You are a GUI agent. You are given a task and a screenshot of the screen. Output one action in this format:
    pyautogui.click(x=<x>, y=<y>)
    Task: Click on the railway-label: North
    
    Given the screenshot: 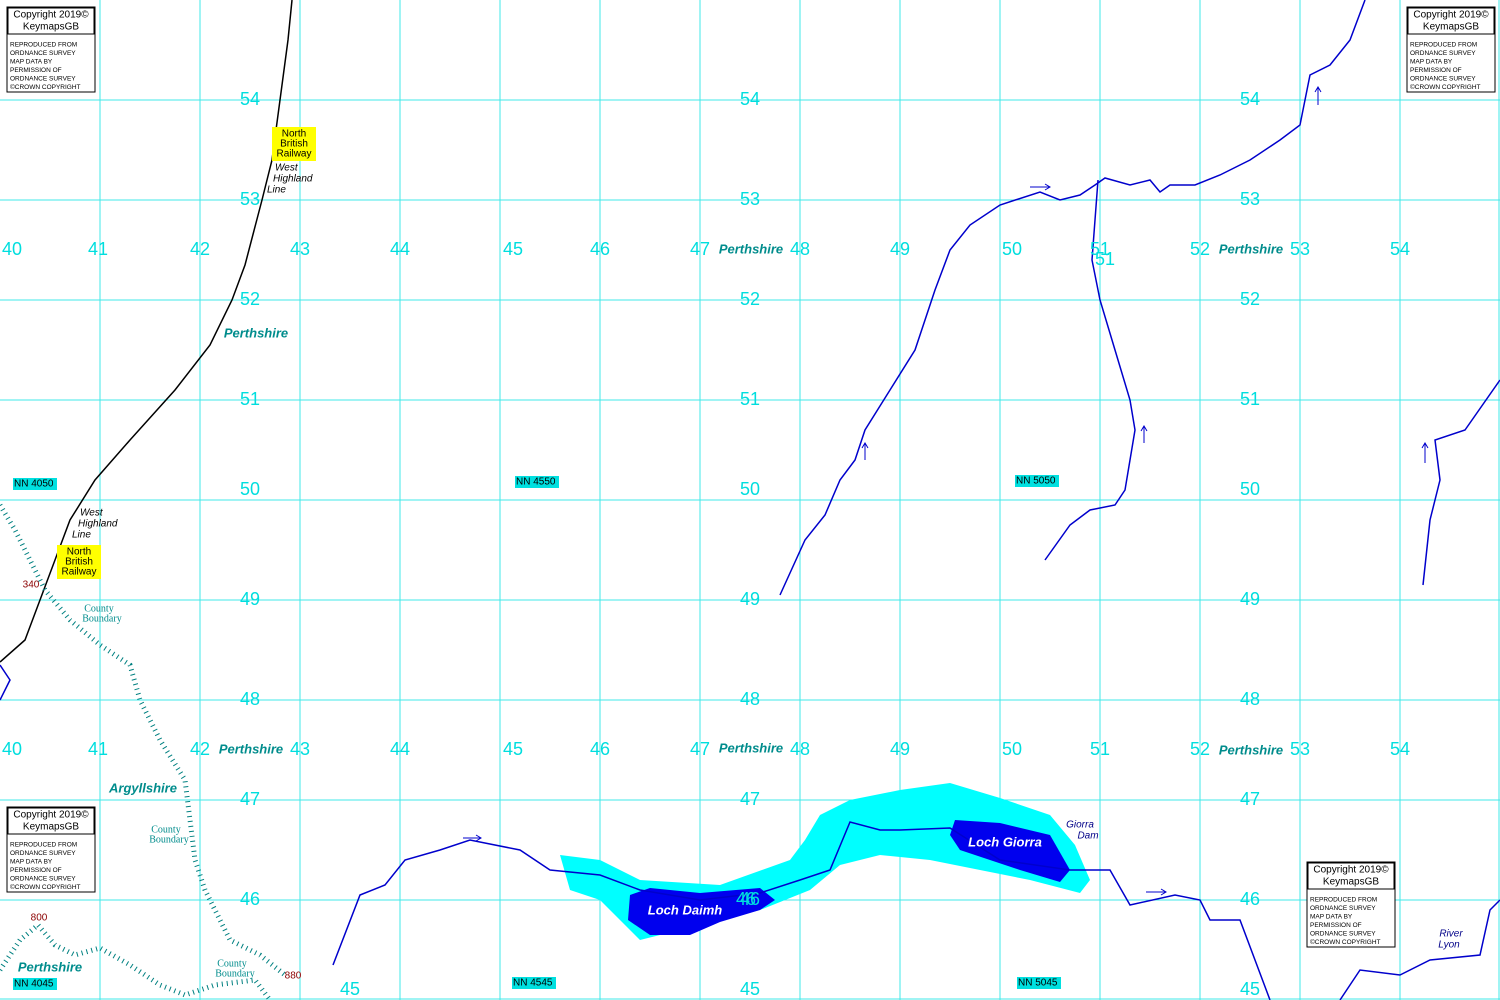 What is the action you would take?
    pyautogui.click(x=79, y=552)
    